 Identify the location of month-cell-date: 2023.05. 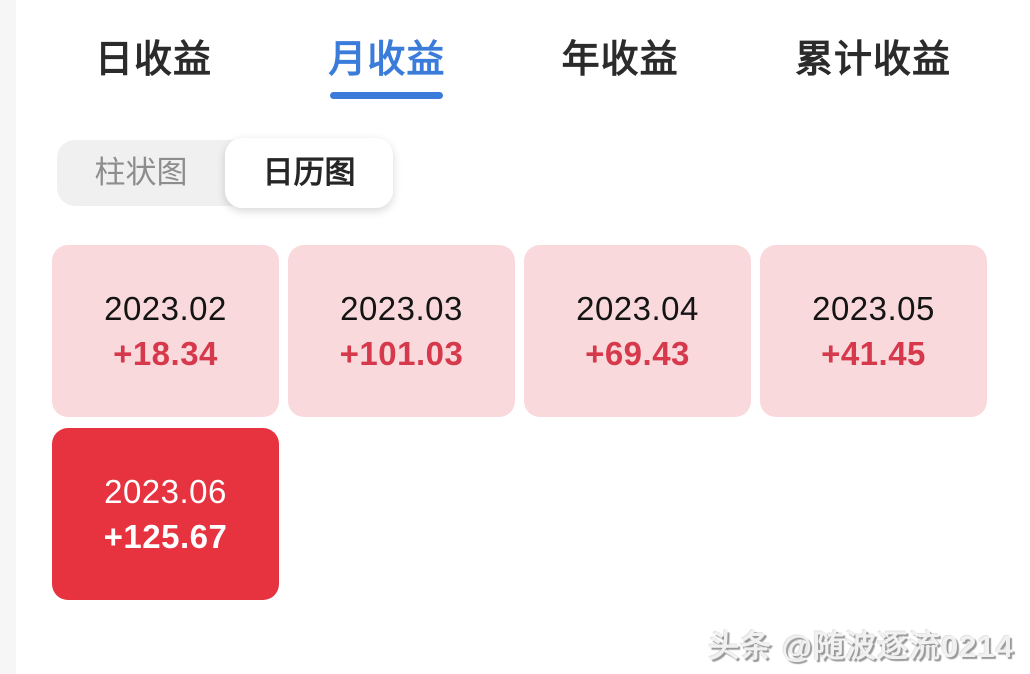
(873, 308).